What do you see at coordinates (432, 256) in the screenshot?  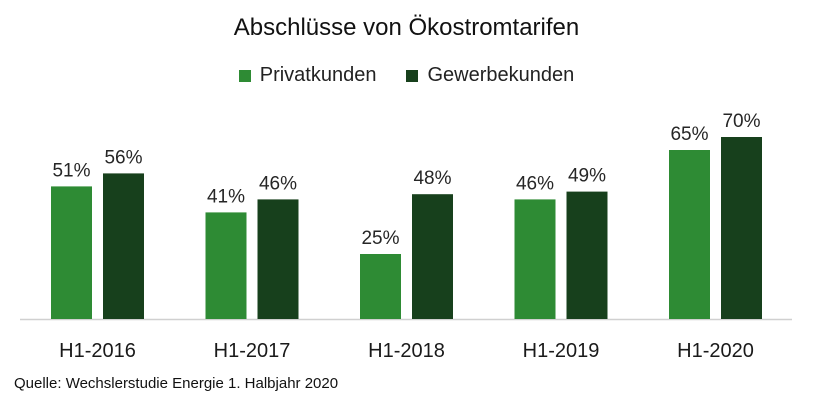 I see `bar-gewerbekunden-h1-2018` at bounding box center [432, 256].